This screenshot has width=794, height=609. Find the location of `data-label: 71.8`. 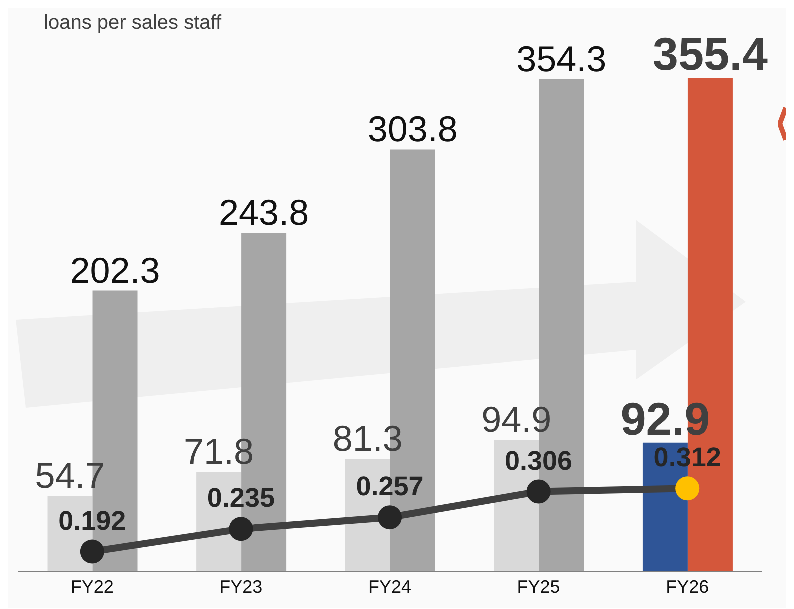

data-label: 71.8 is located at coordinates (219, 451).